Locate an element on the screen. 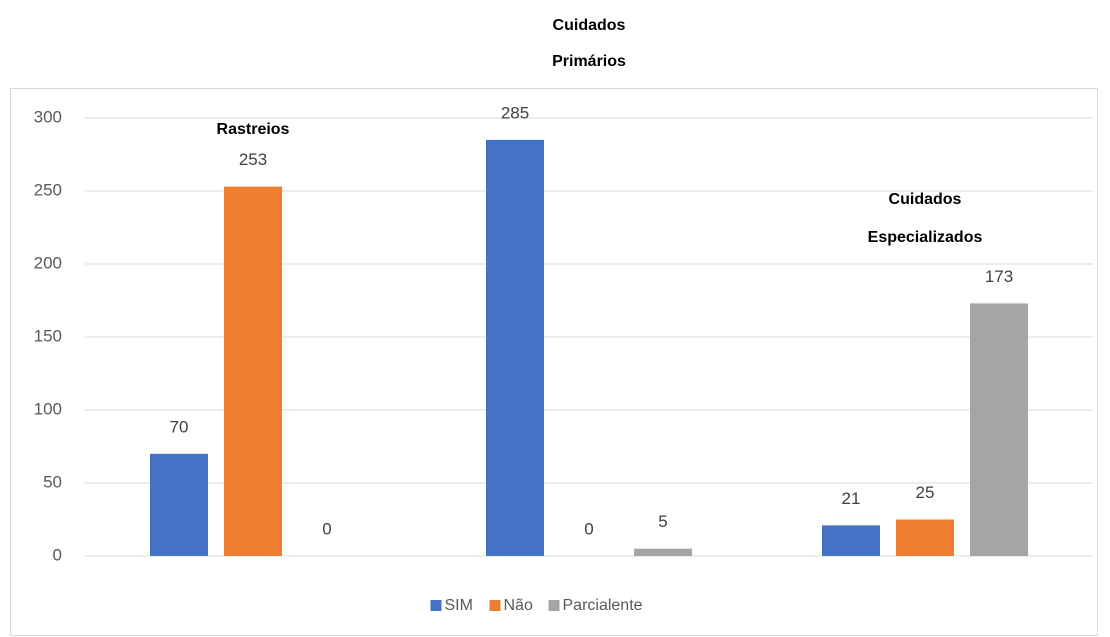 Image resolution: width=1110 pixels, height=637 pixels. data-label: 70 is located at coordinates (179, 426).